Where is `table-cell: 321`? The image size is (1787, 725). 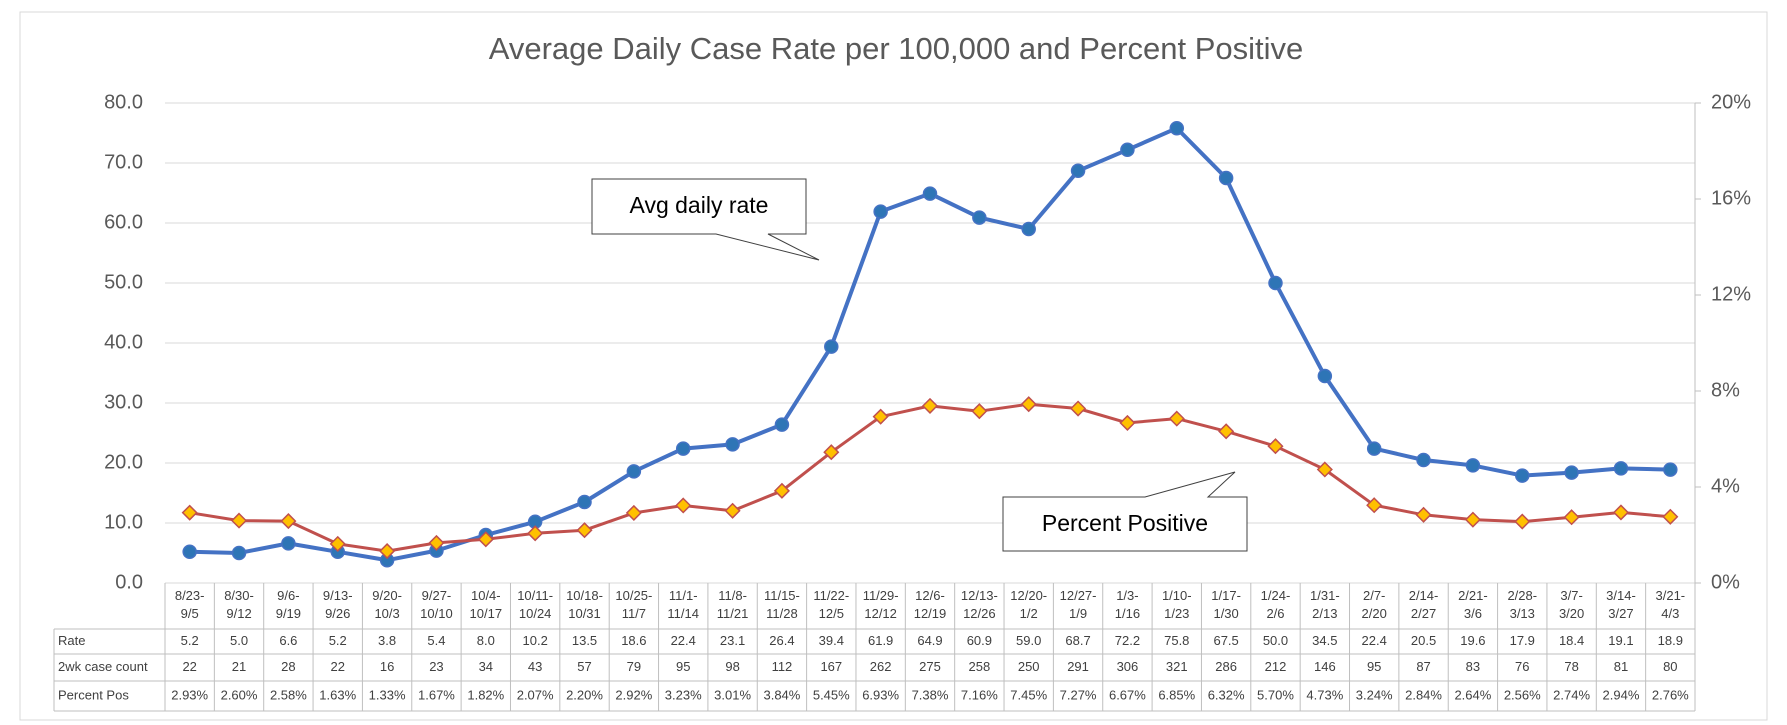
table-cell: 321 is located at coordinates (1177, 666).